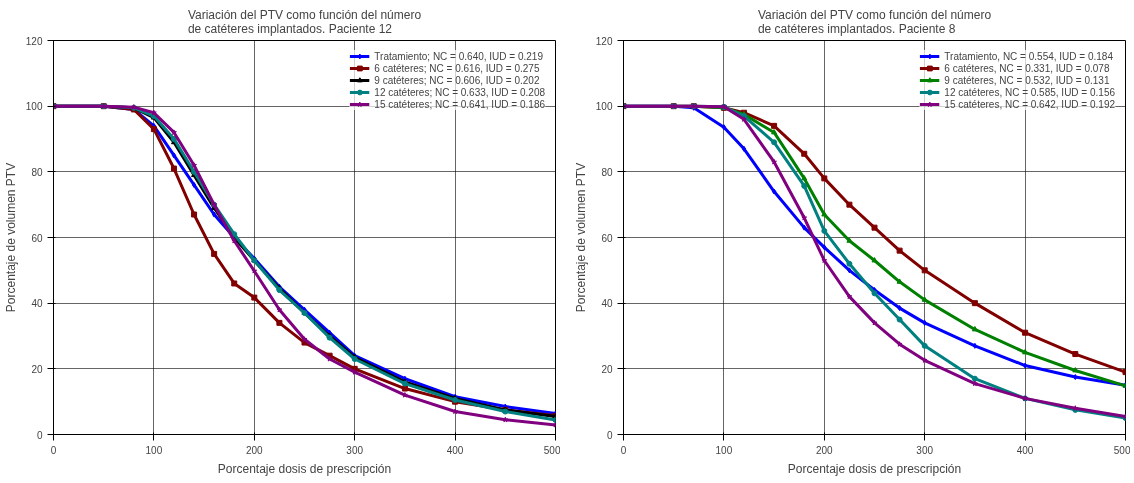 The width and height of the screenshot is (1134, 483). I want to click on legend-label: 6 catéteres, NC = 0.331, IUD = 0.078, so click(1027, 68).